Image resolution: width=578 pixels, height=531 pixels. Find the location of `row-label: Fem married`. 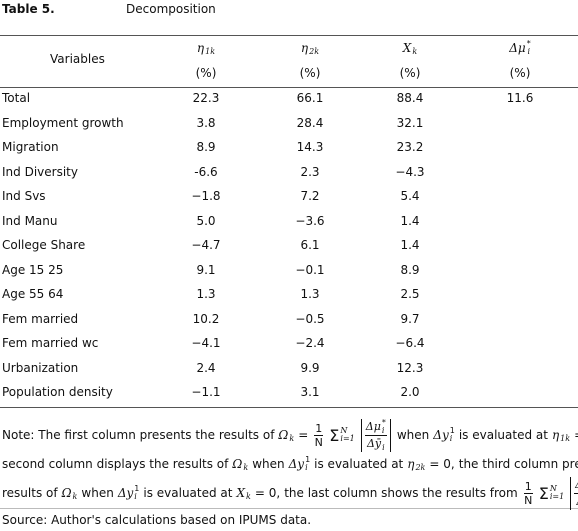

row-label: Fem married is located at coordinates (40, 318).